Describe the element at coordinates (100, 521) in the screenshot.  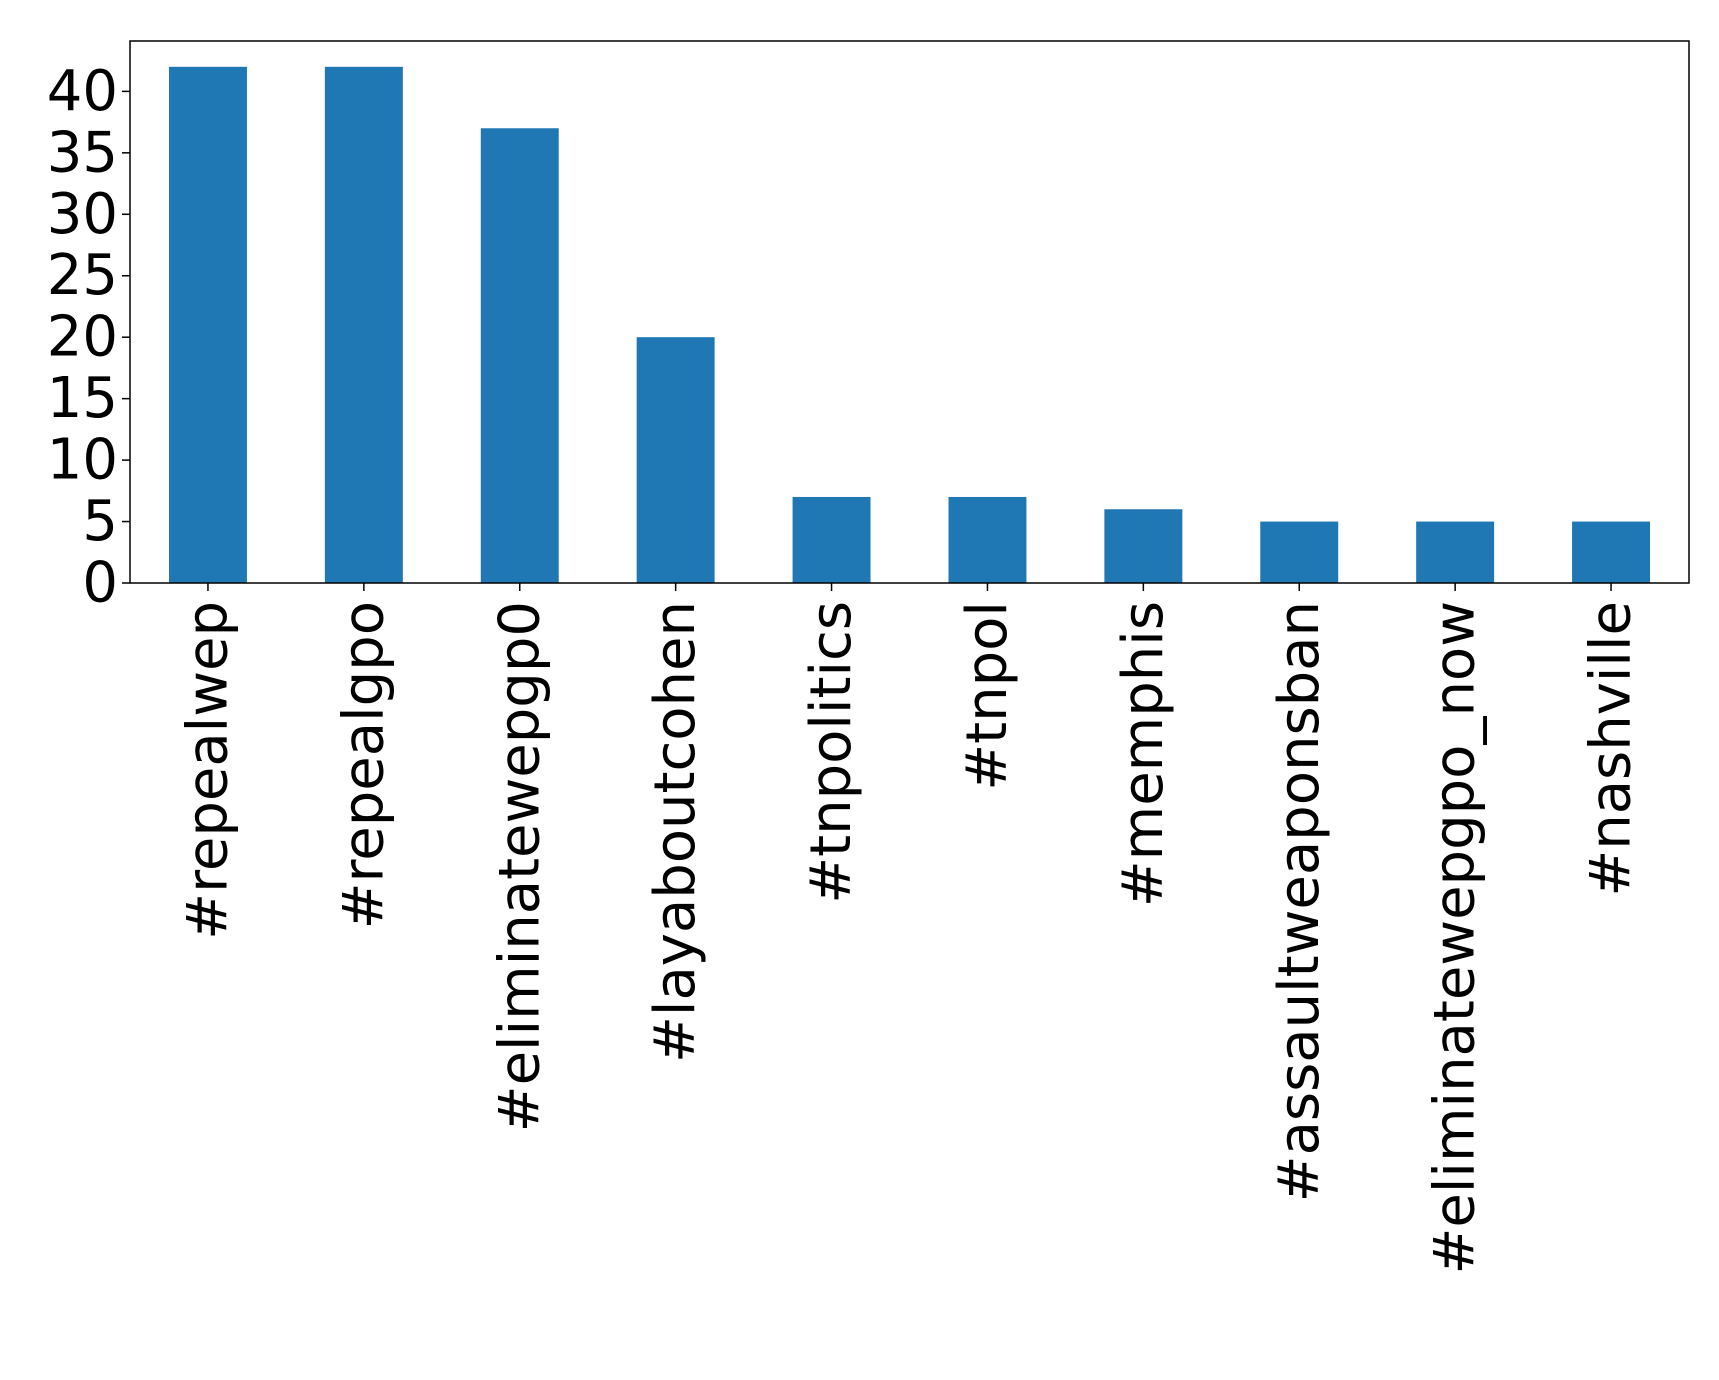
I see `y-tick-label: 5` at that location.